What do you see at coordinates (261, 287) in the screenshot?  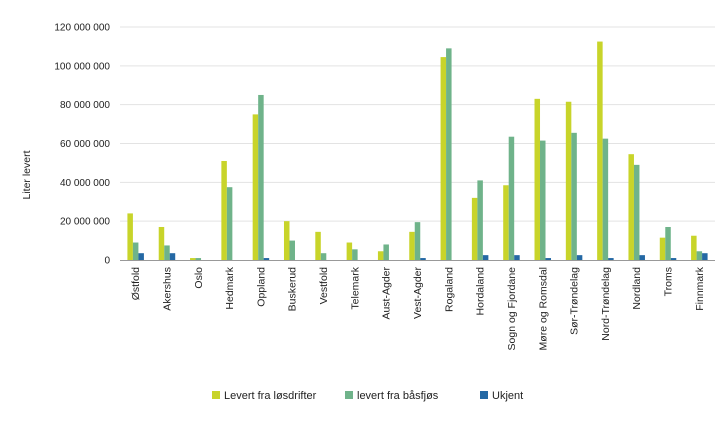 I see `x-tick-label: Oppland` at bounding box center [261, 287].